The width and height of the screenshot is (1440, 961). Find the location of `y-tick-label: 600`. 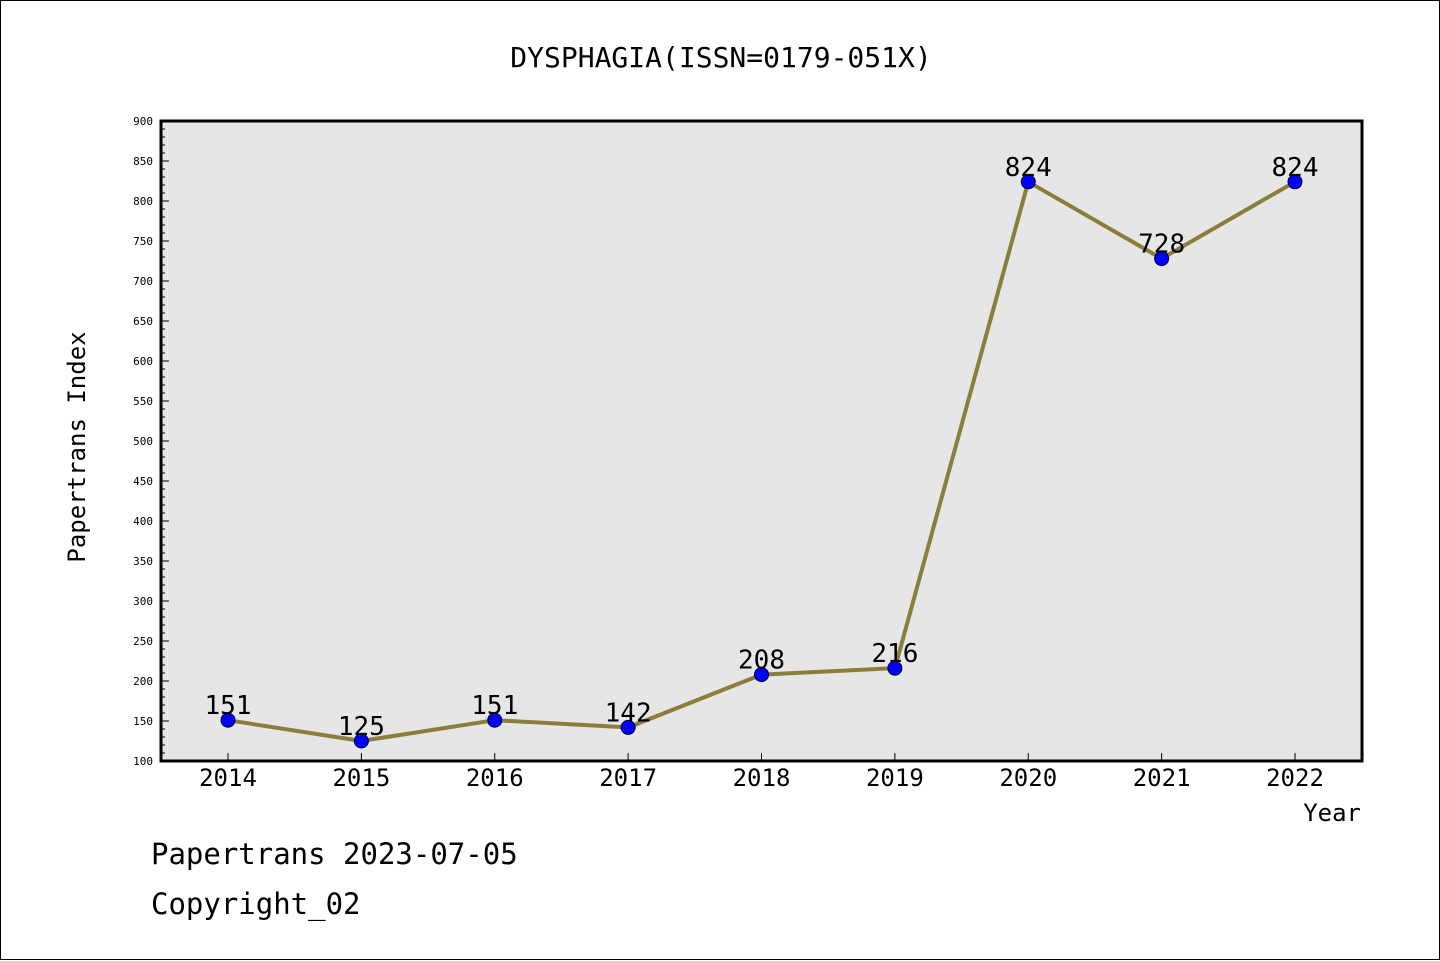

y-tick-label: 600 is located at coordinates (143, 361).